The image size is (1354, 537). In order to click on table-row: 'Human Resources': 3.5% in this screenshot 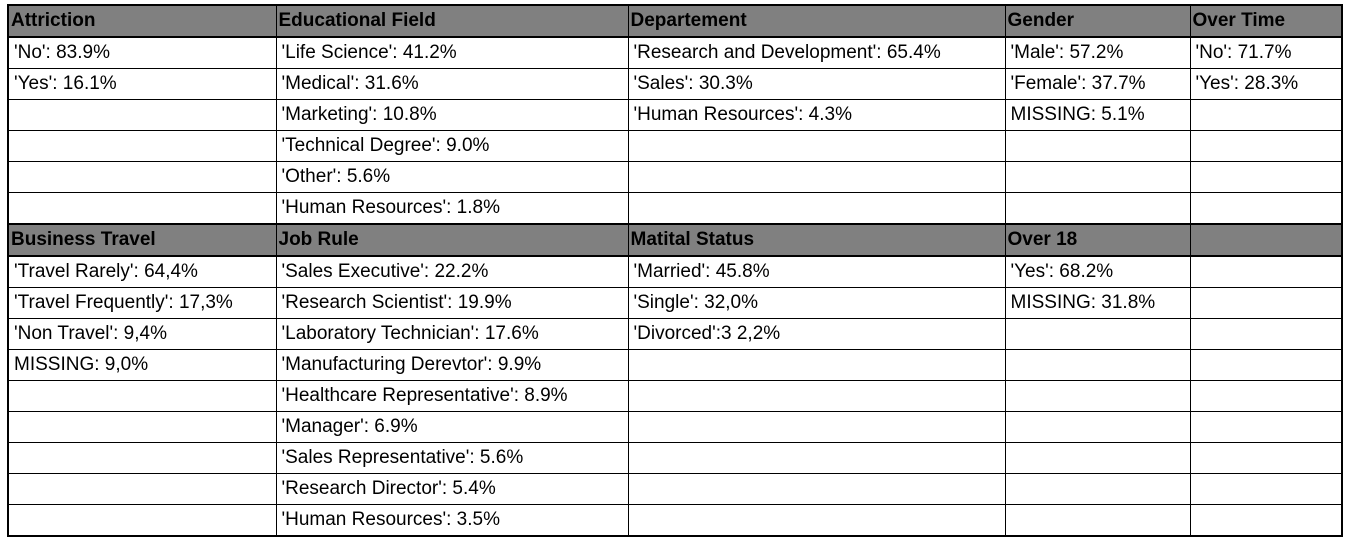, I will do `click(675, 520)`.